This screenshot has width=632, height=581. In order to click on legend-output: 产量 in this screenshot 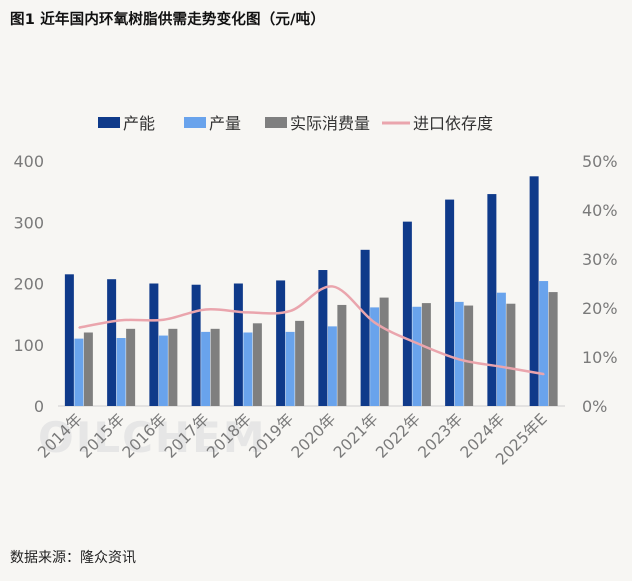, I will do `click(212, 123)`.